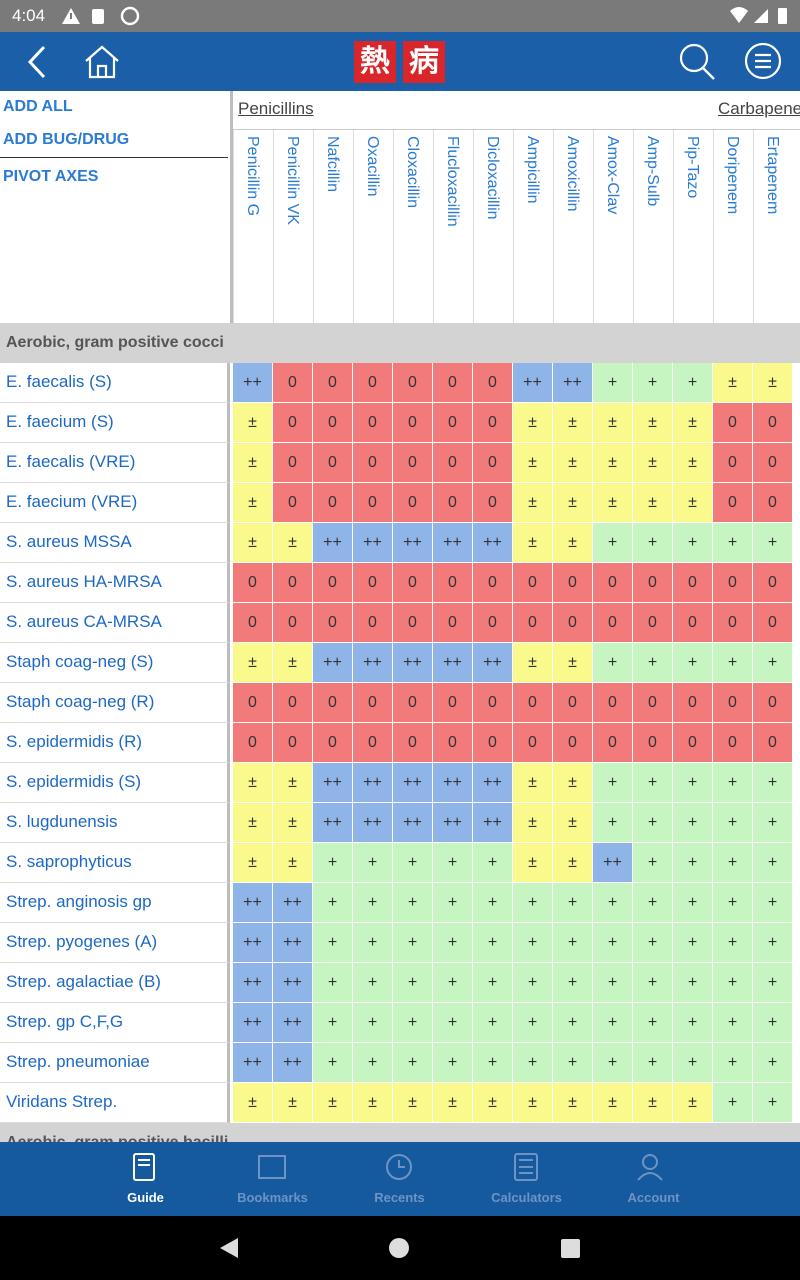 The width and height of the screenshot is (800, 1280). Describe the element at coordinates (115, 423) in the screenshot. I see `row-label: E. faecium (S)` at that location.